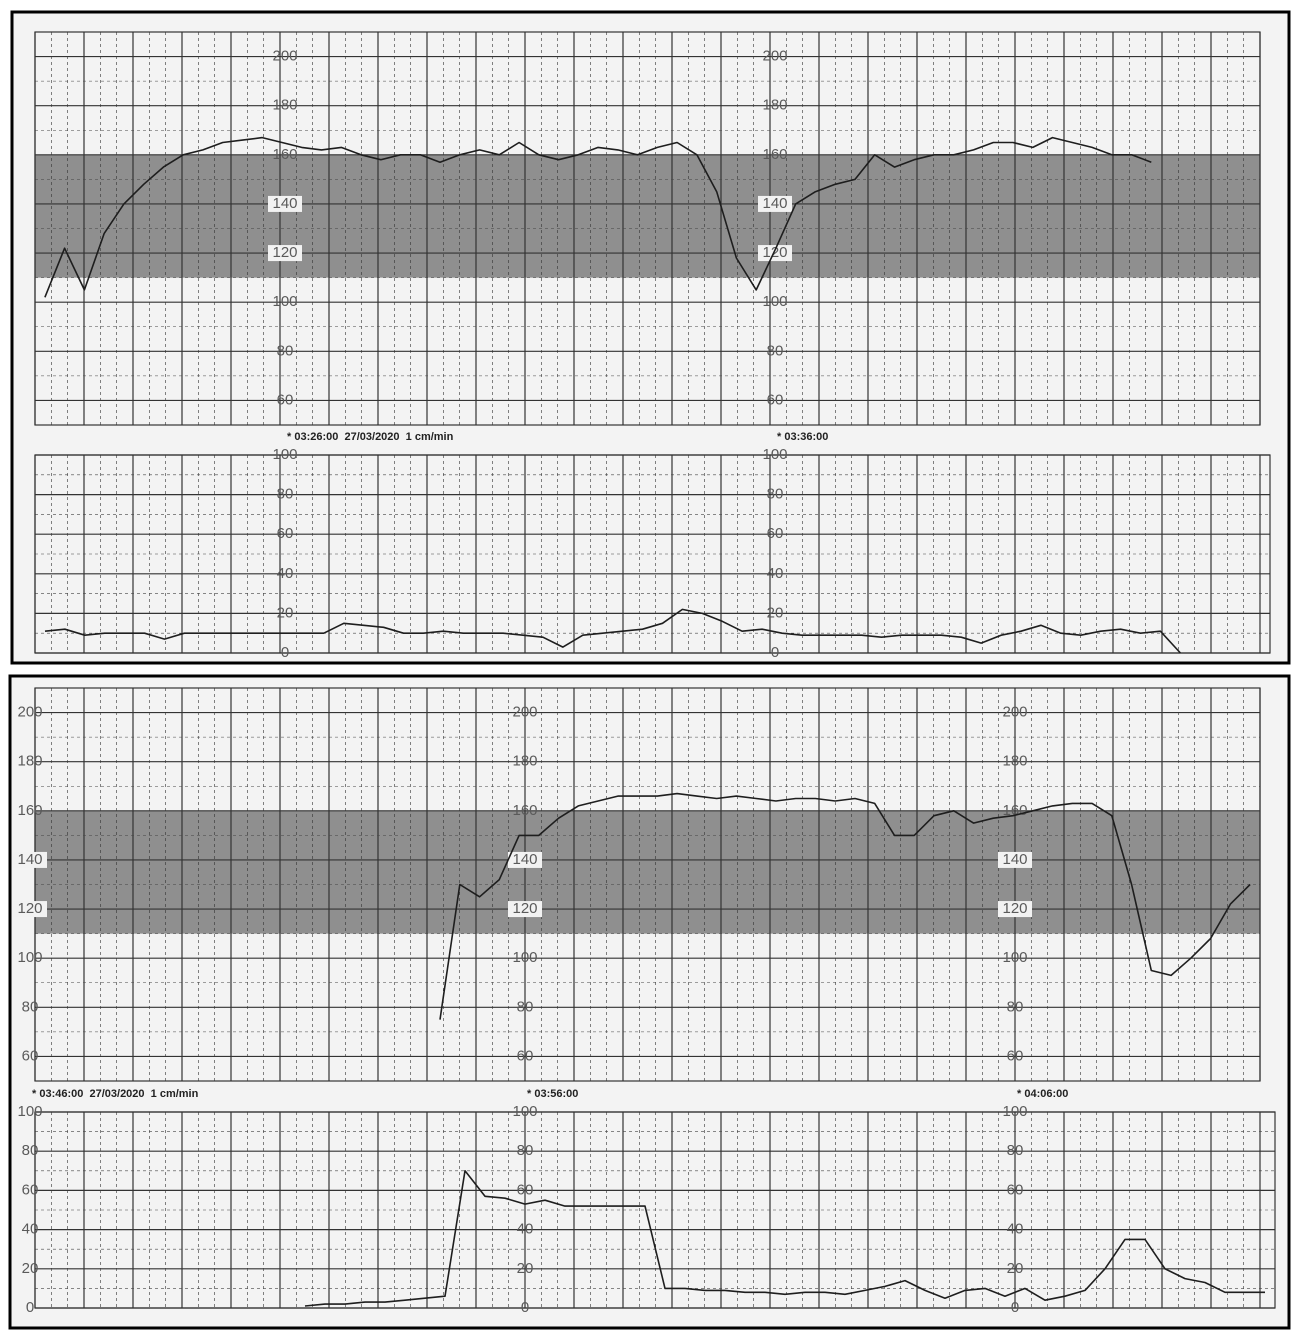 The height and width of the screenshot is (1334, 1300). I want to click on time-annotation: * 04:06:00, so click(1042, 1094).